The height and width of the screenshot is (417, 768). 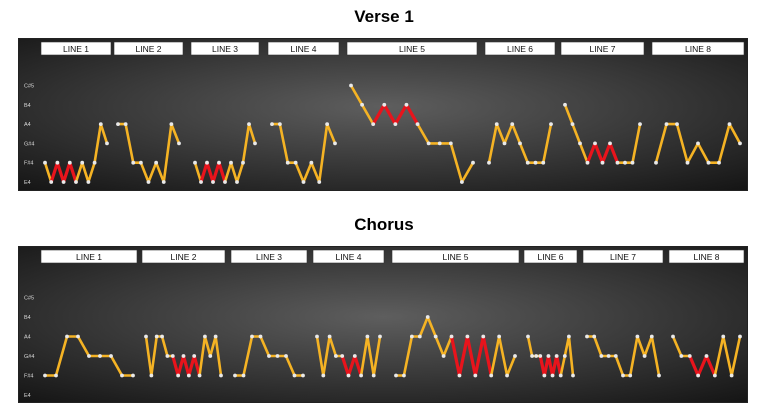 What do you see at coordinates (384, 224) in the screenshot?
I see `chorus-title: Chorus` at bounding box center [384, 224].